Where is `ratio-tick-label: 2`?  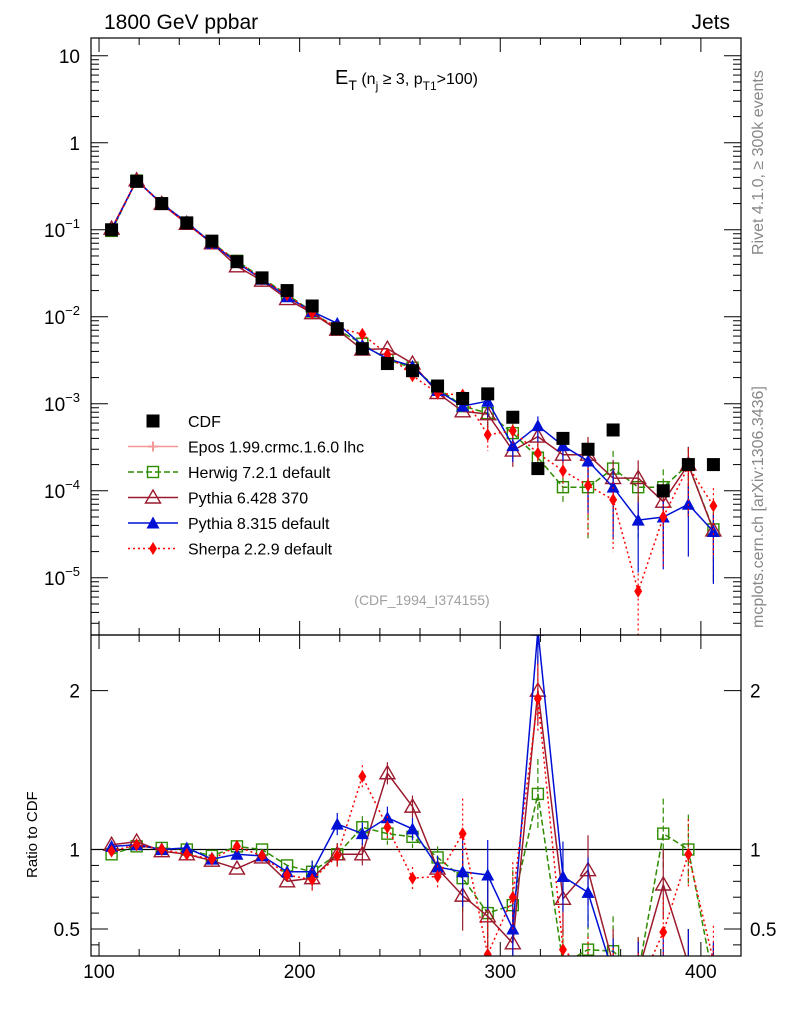 ratio-tick-label: 2 is located at coordinates (74, 692).